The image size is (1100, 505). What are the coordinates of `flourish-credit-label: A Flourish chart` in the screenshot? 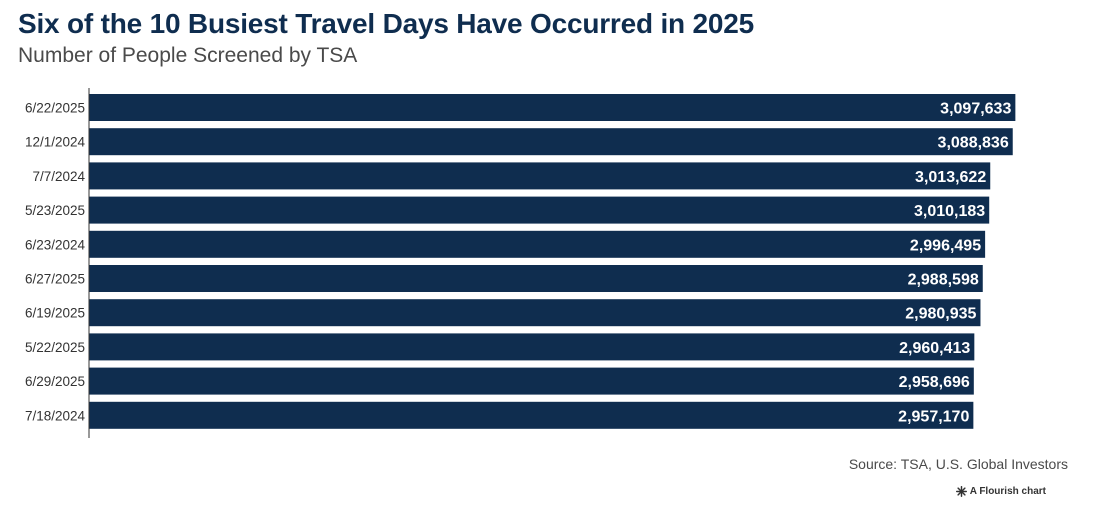 It's located at (1007, 491).